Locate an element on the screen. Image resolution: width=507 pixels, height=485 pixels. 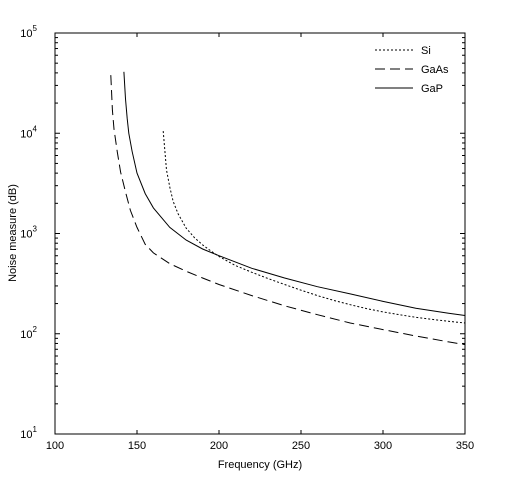
y-tick-exponent: 1 is located at coordinates (35, 429).